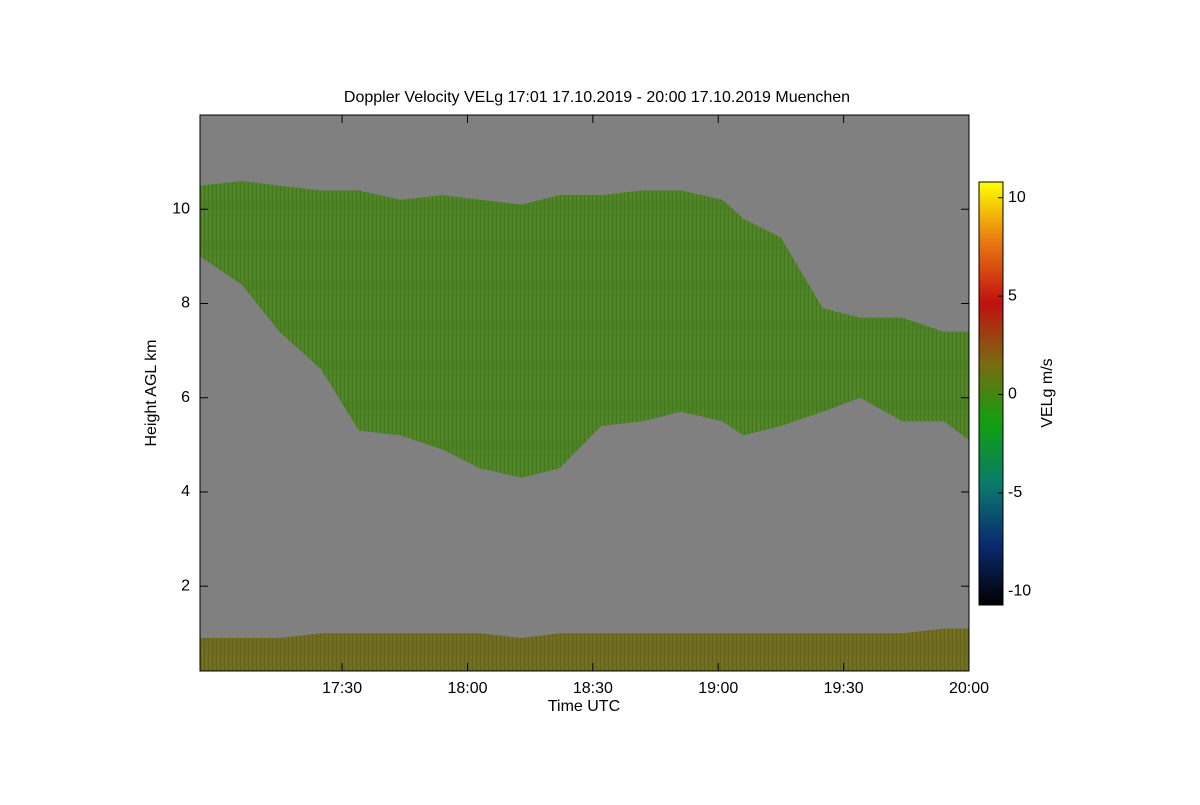 This screenshot has width=1200, height=805. I want to click on x-tick-label: 19:30, so click(844, 688).